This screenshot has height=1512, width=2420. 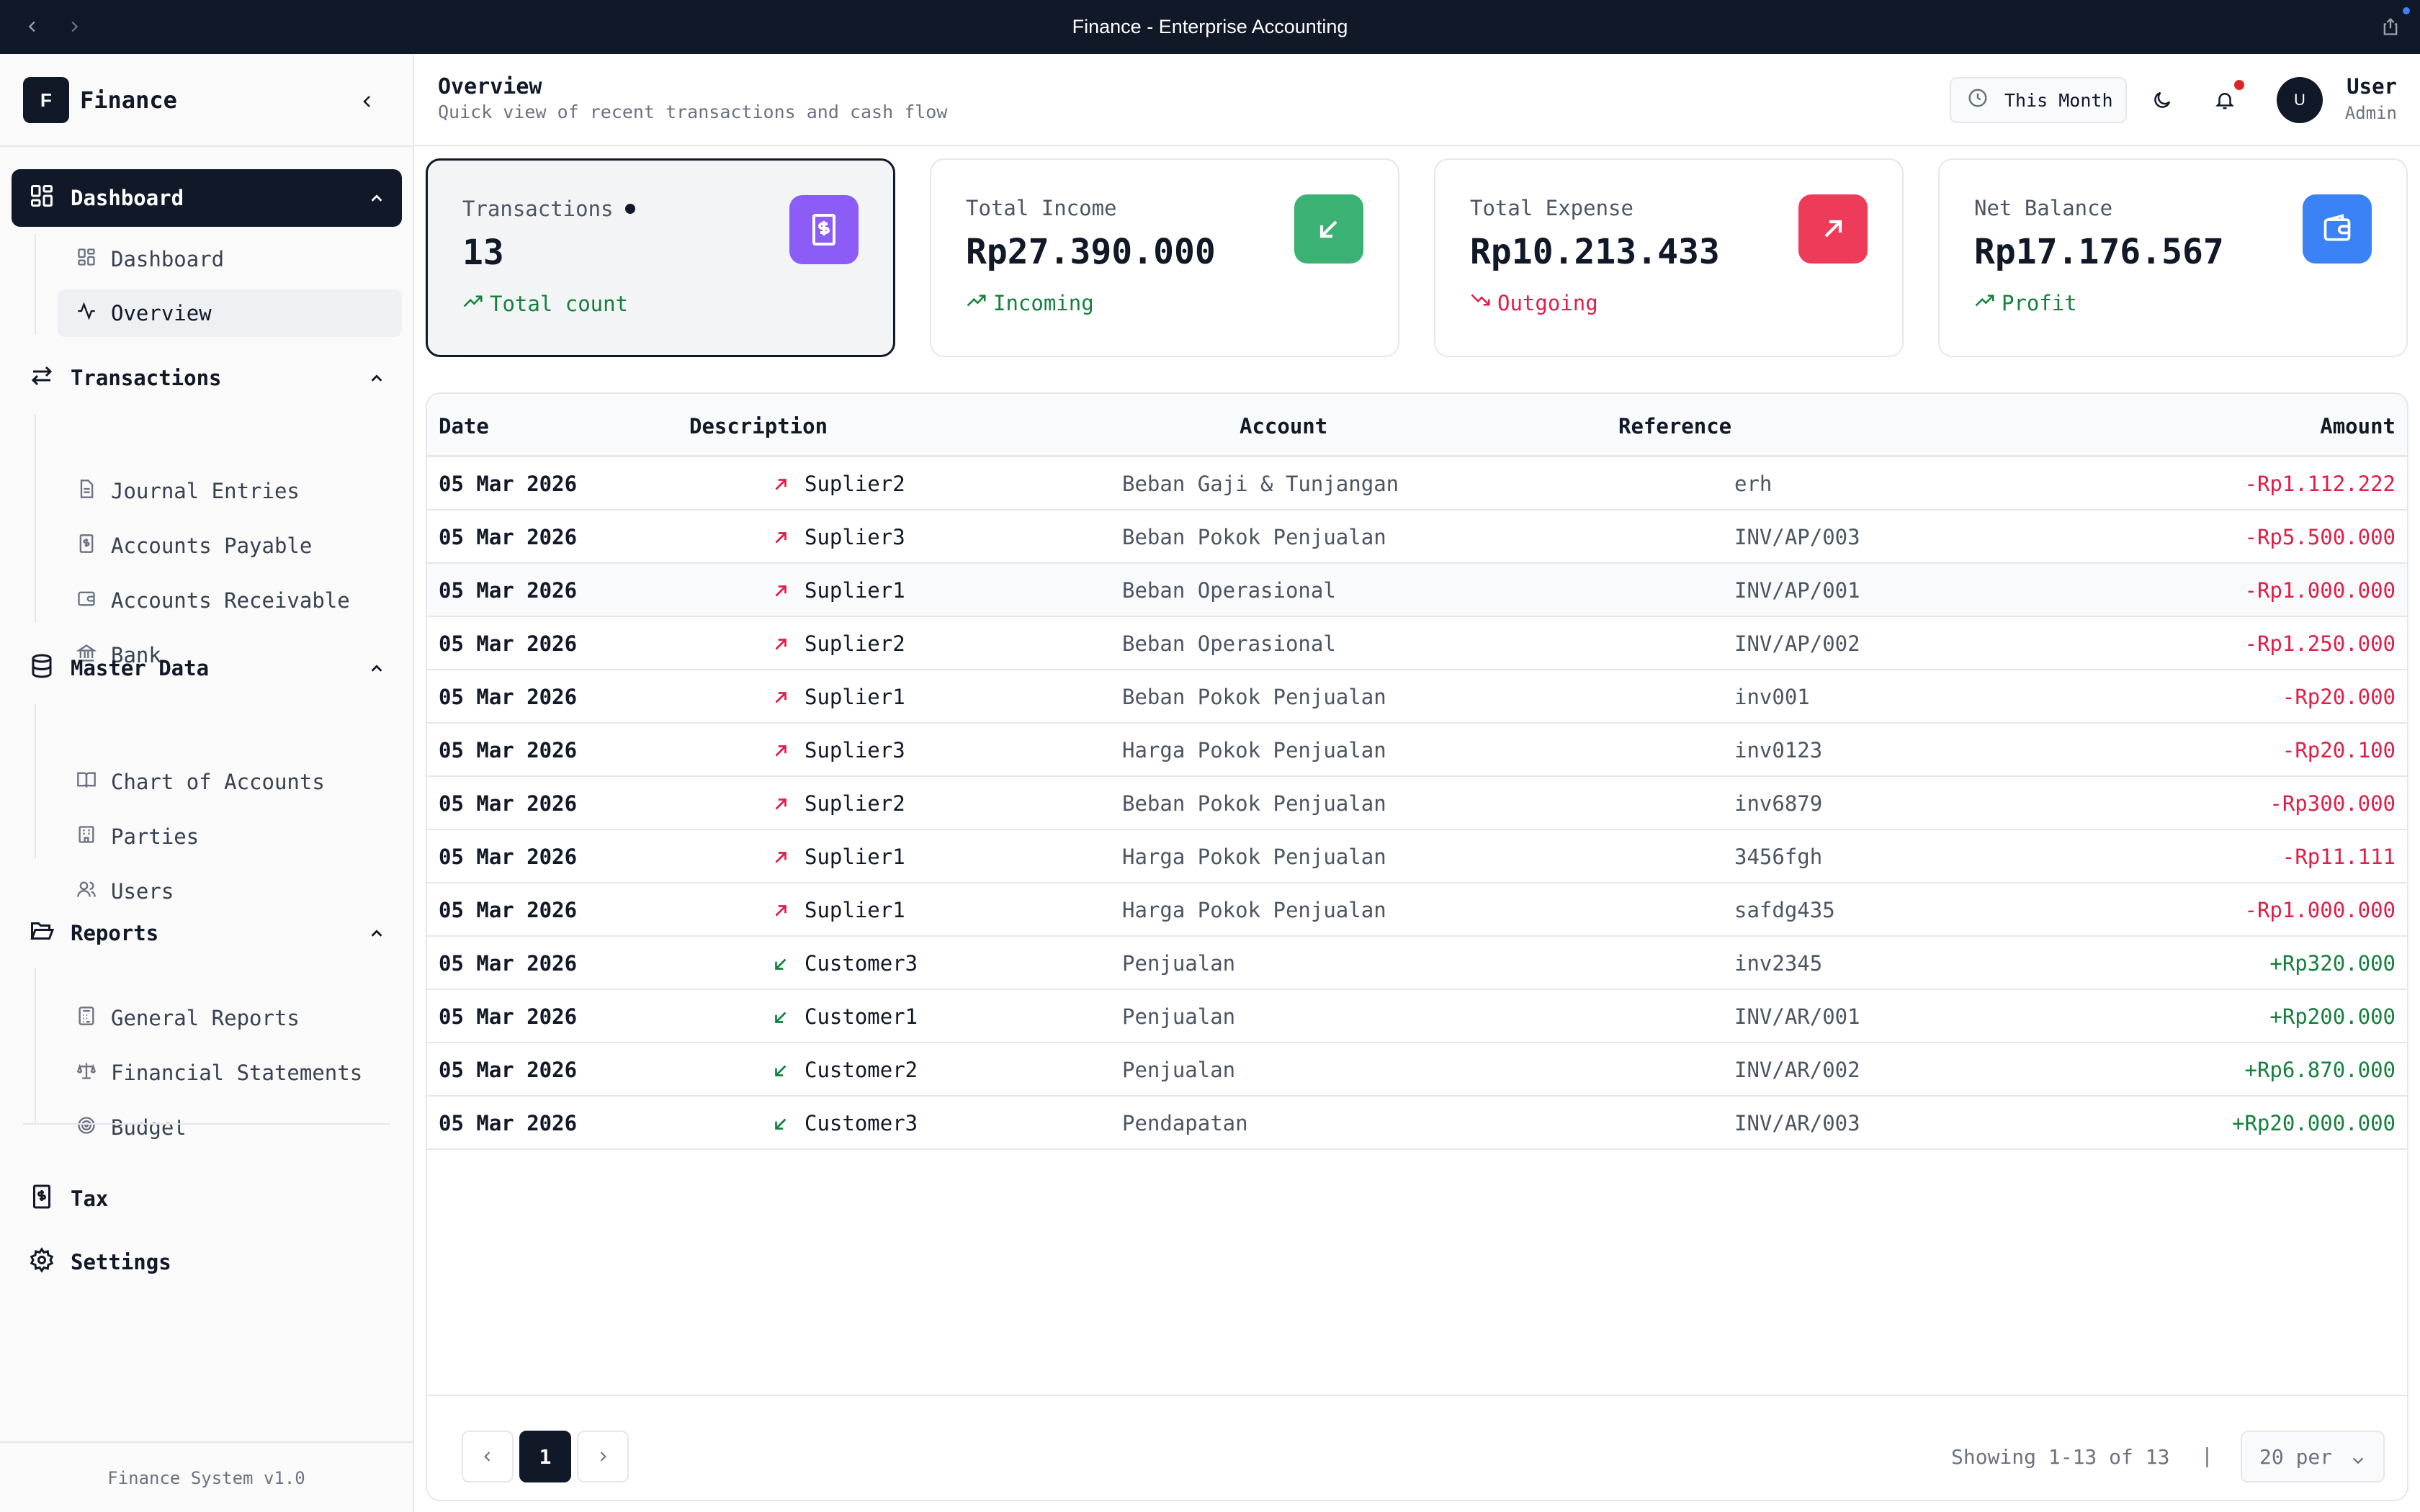 I want to click on cell-reference: inv001, so click(x=1772, y=697).